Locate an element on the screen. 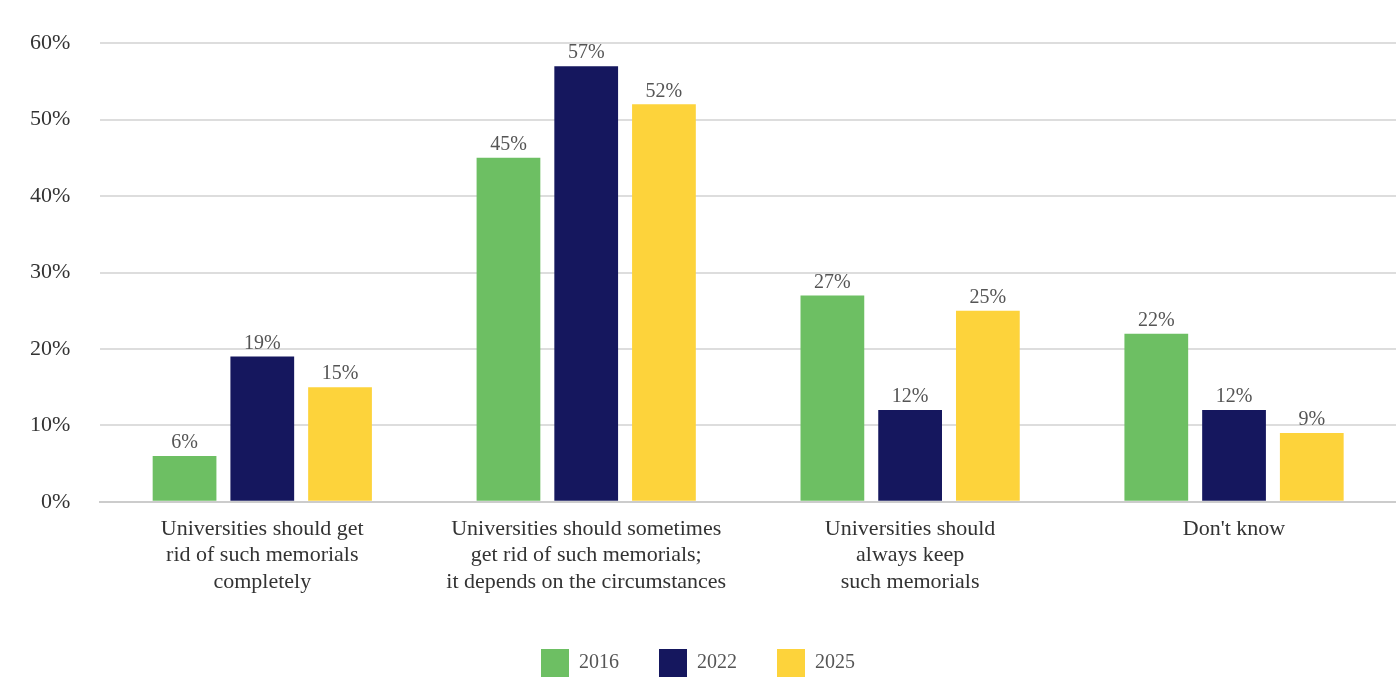  y-tick-label: 10% is located at coordinates (50, 424).